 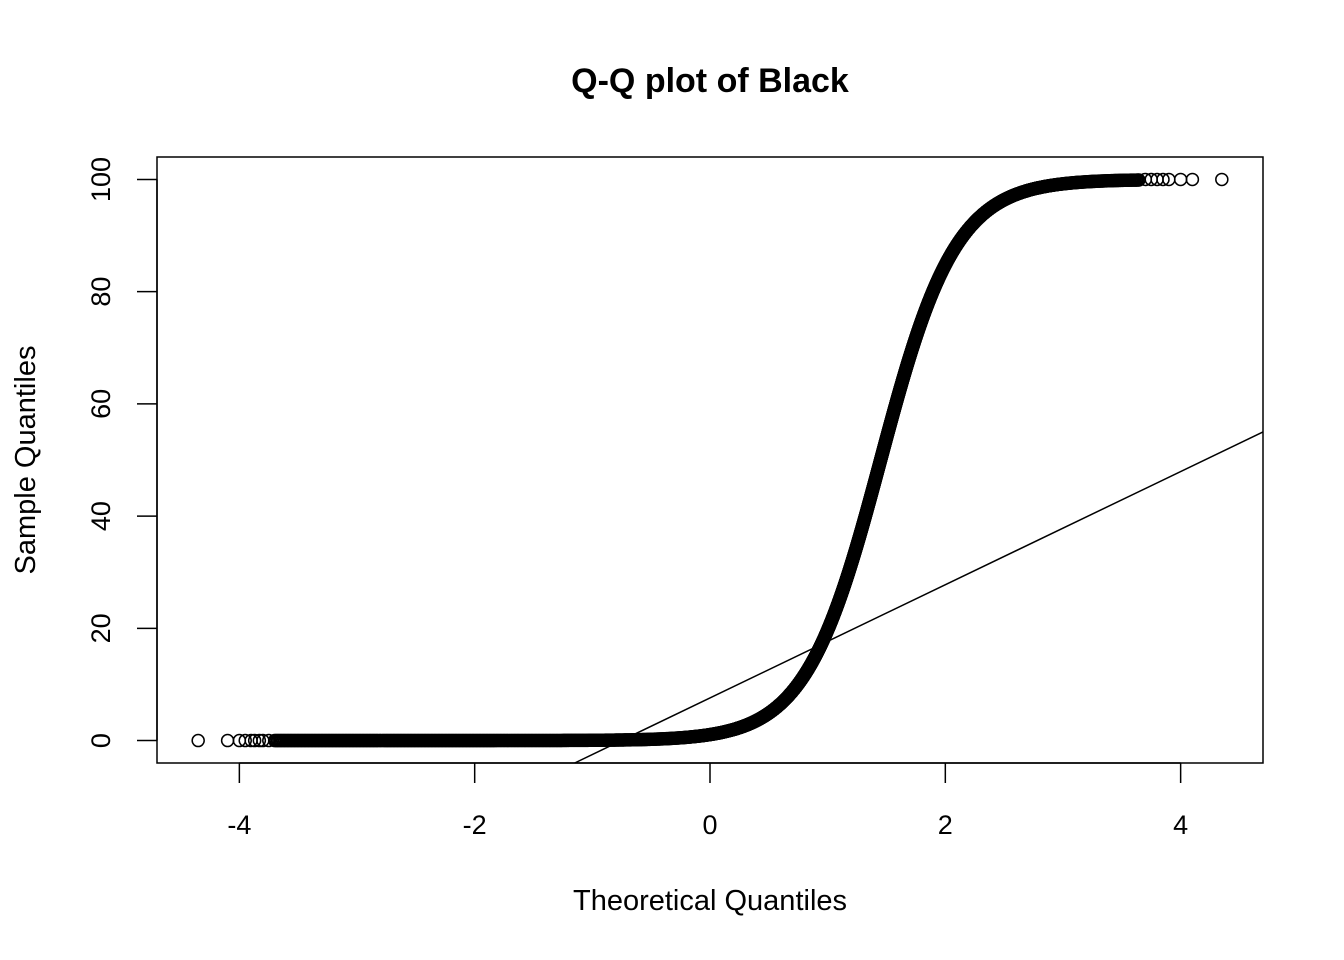 I want to click on x-tick-label: -4, so click(x=239, y=825).